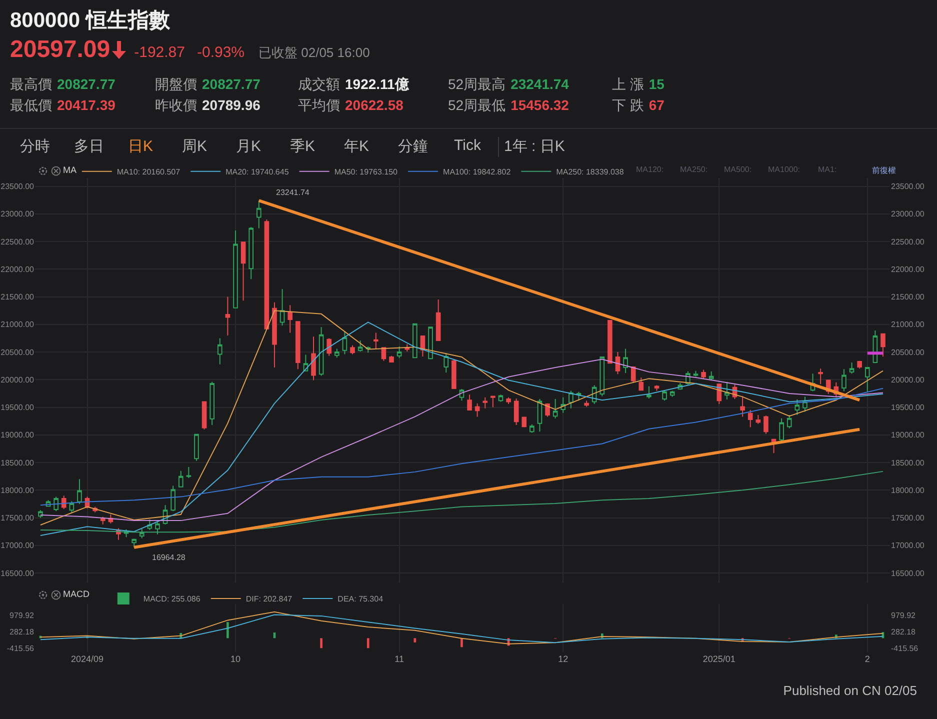 The width and height of the screenshot is (937, 719). What do you see at coordinates (366, 172) in the screenshot?
I see `legend-label: MA50: 19763.150` at bounding box center [366, 172].